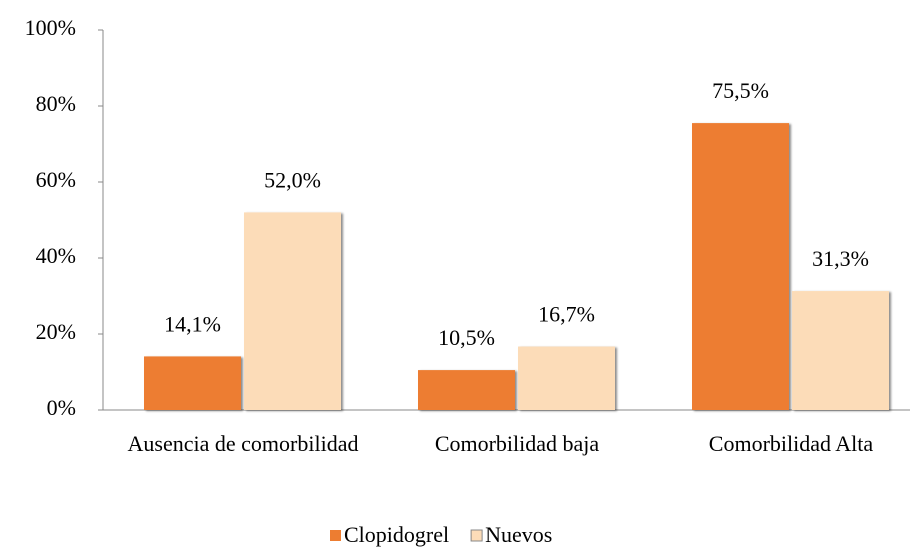 The height and width of the screenshot is (549, 910). What do you see at coordinates (396, 534) in the screenshot?
I see `legend-label: Clopidogrel` at bounding box center [396, 534].